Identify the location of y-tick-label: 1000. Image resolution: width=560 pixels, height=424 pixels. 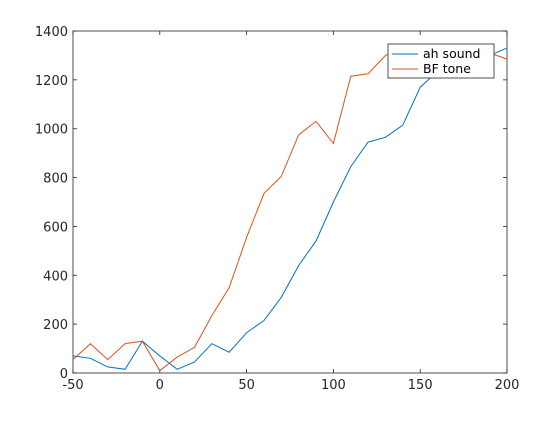
(51, 130).